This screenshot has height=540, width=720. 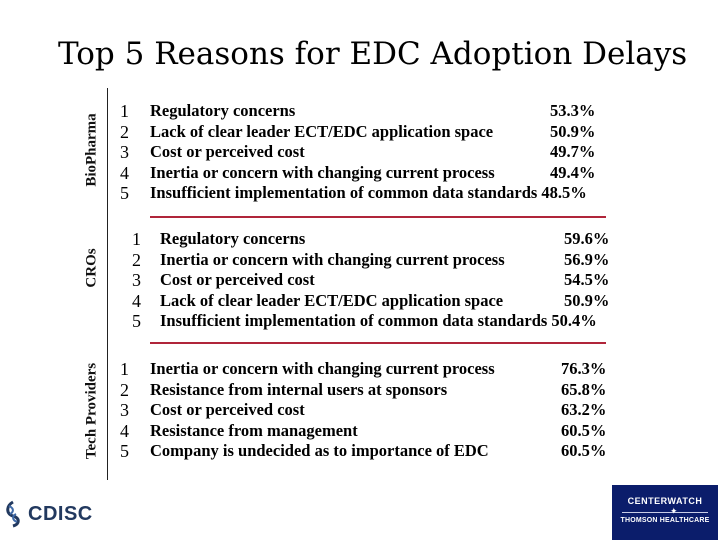 I want to click on cdisc-logo: CDISC, so click(x=47, y=514).